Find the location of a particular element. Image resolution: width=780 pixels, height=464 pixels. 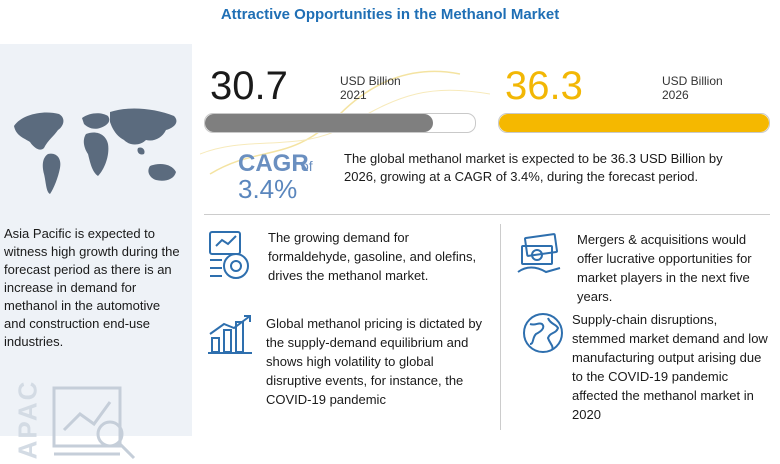

unit-2026: USD Billion 2026 is located at coordinates (692, 88).